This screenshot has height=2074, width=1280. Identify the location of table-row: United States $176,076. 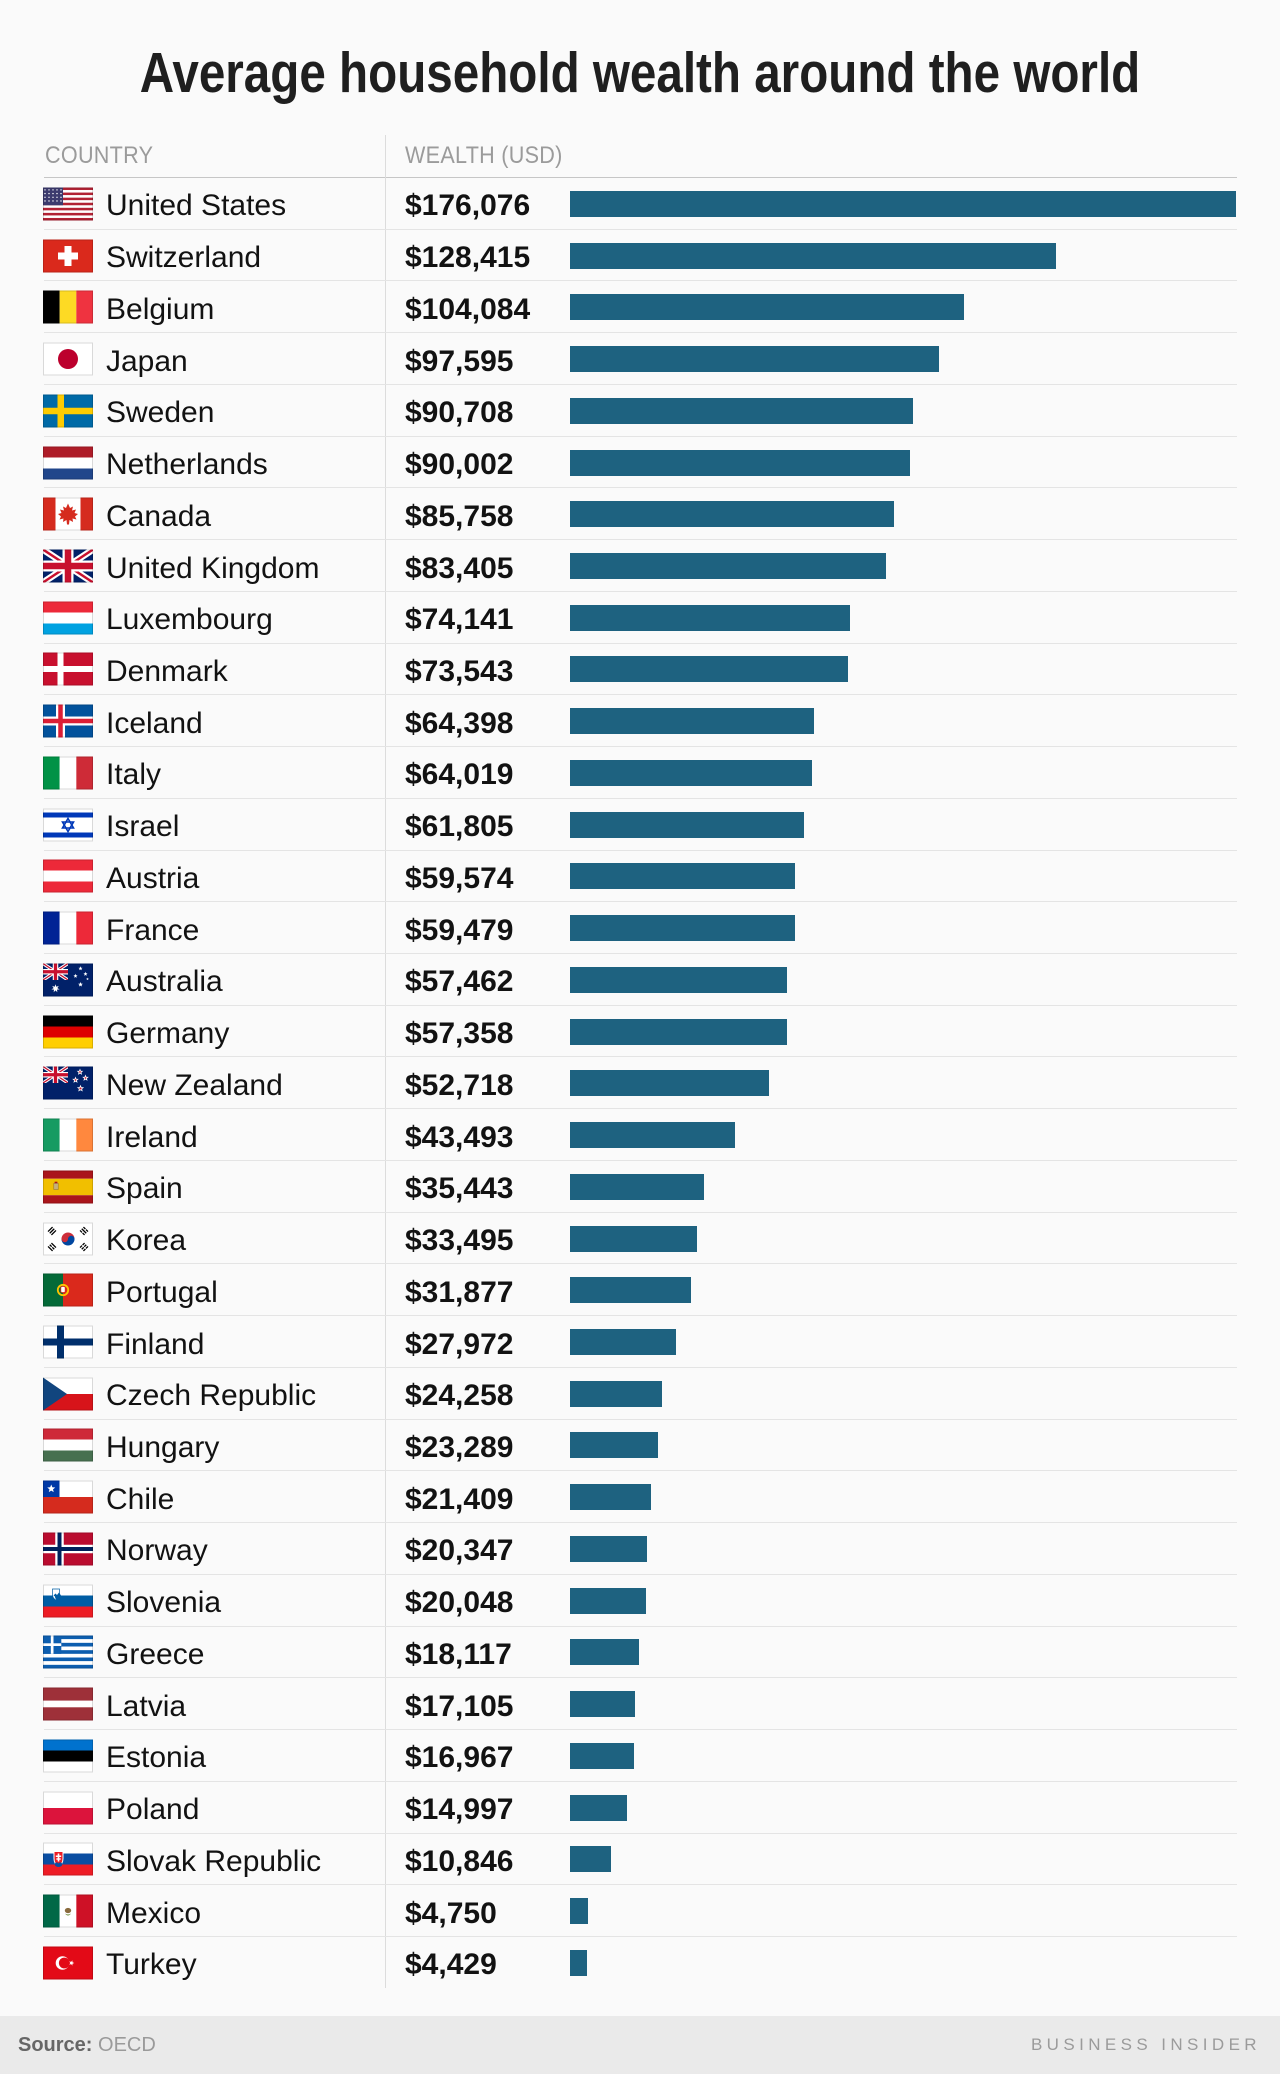
(640, 204).